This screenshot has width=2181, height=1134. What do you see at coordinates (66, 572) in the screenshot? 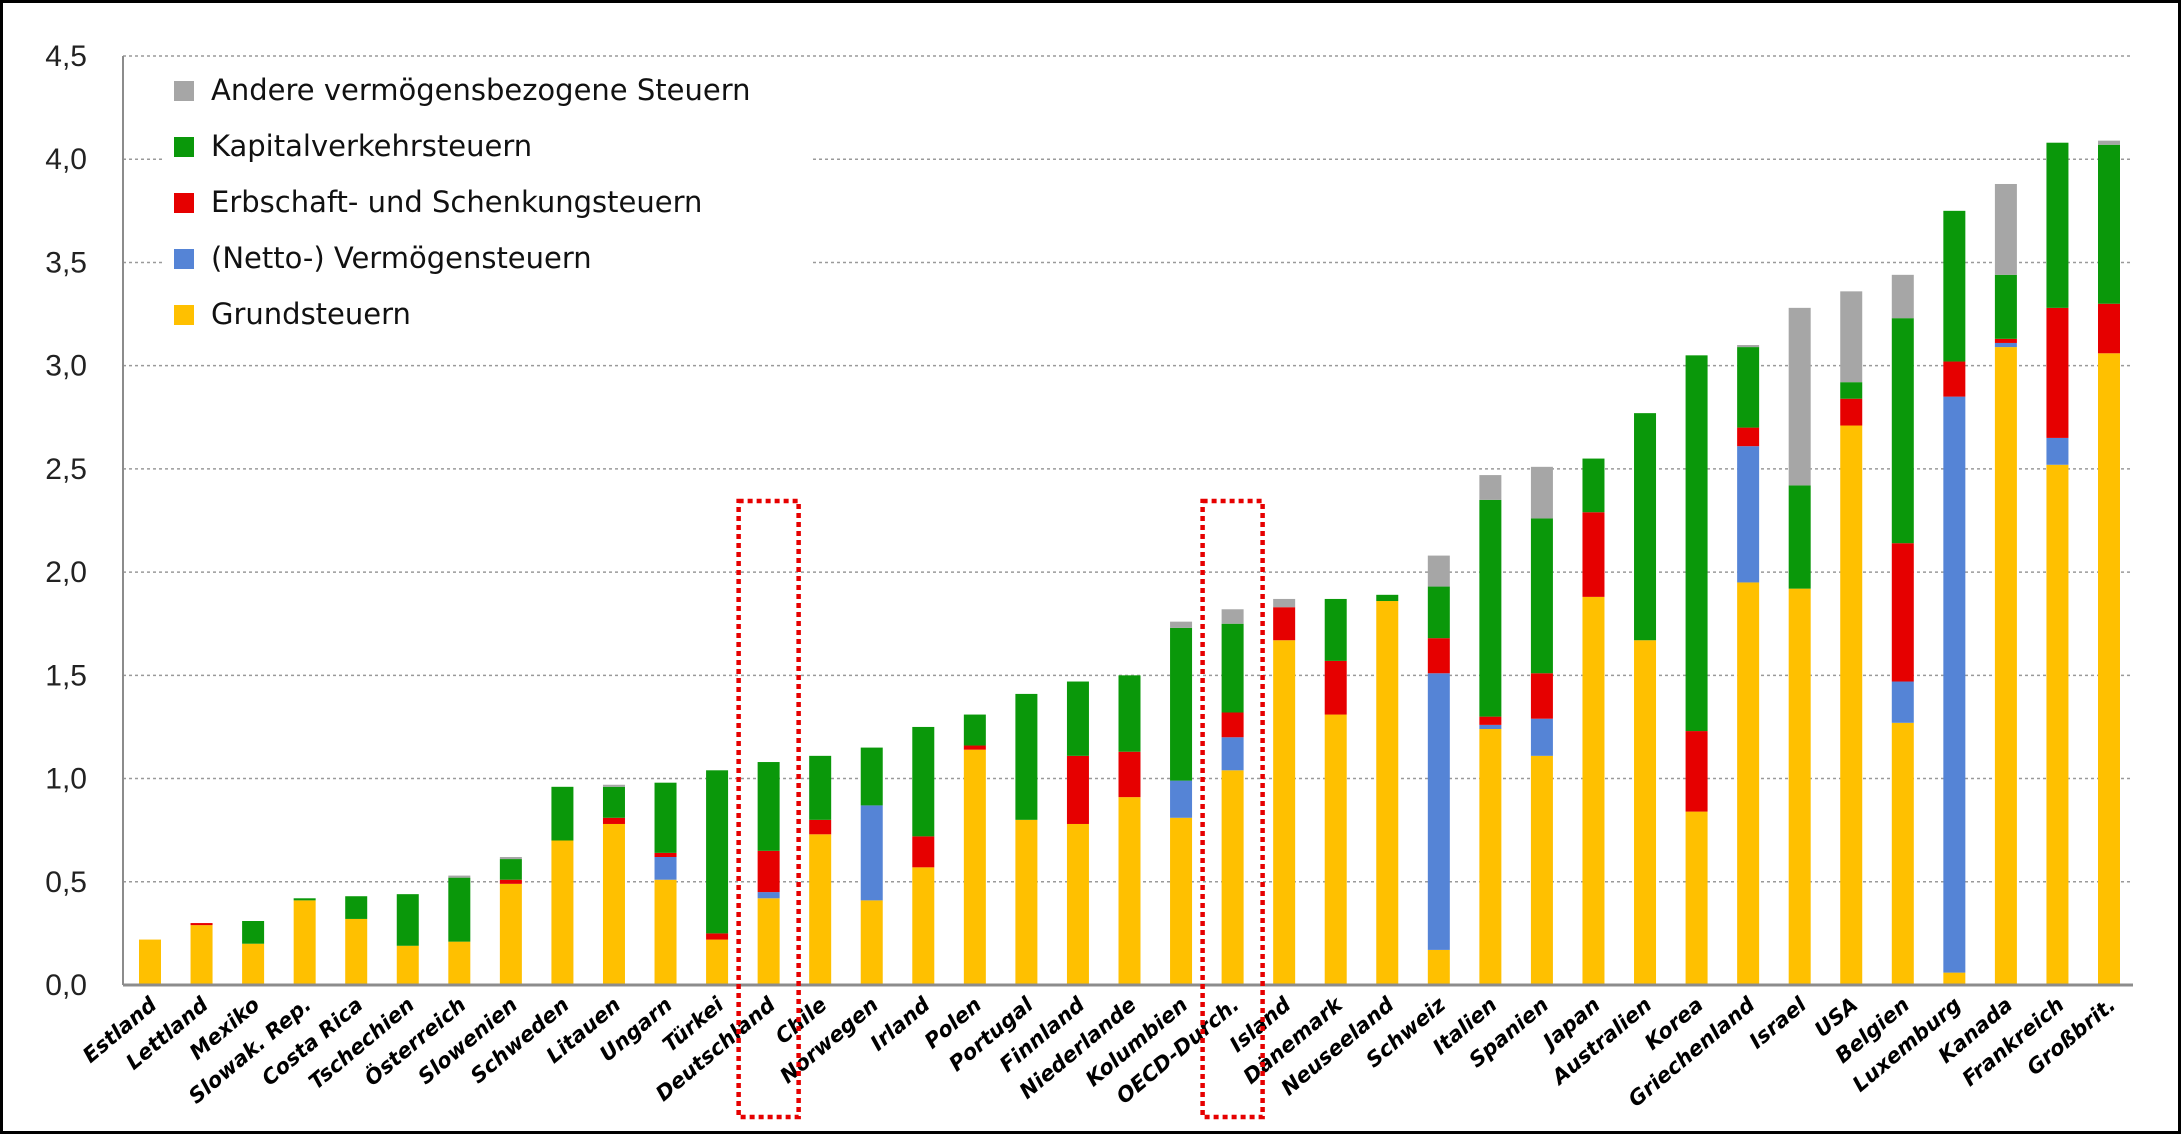
I see `y-tick-label: 2,0` at bounding box center [66, 572].